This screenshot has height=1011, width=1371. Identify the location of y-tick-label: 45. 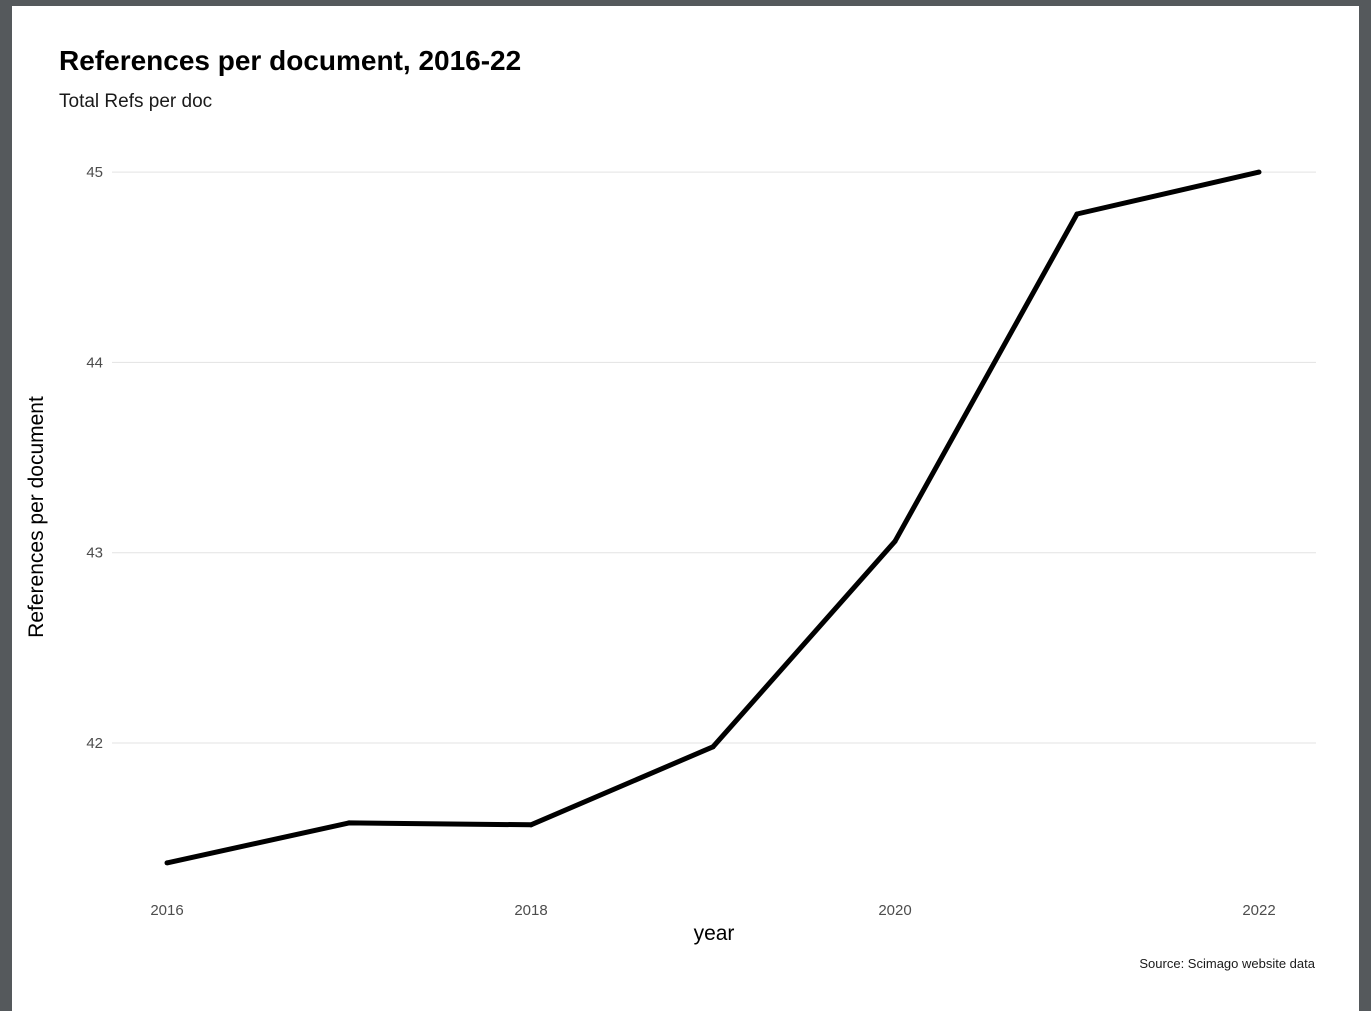
(94, 172).